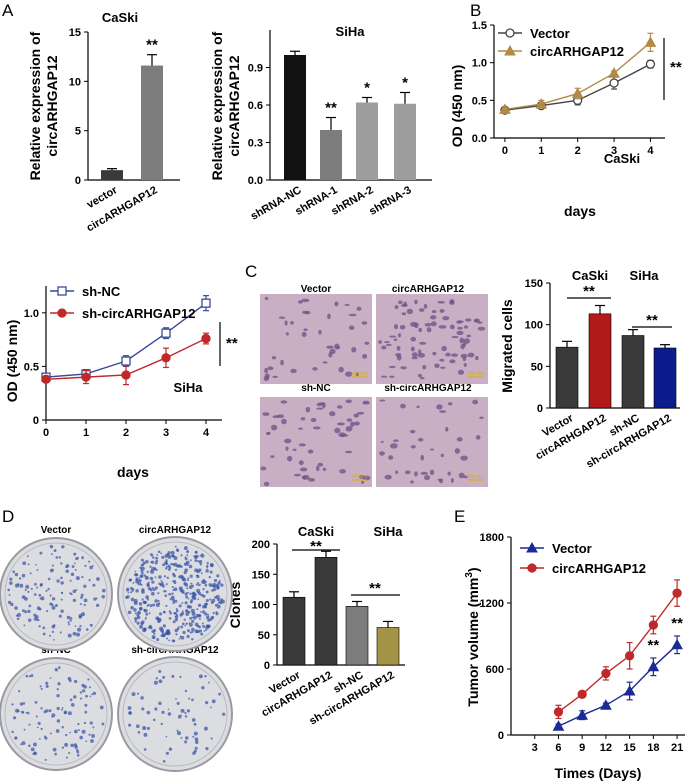  Describe the element at coordinates (388, 646) in the screenshot. I see `d-bar` at that location.